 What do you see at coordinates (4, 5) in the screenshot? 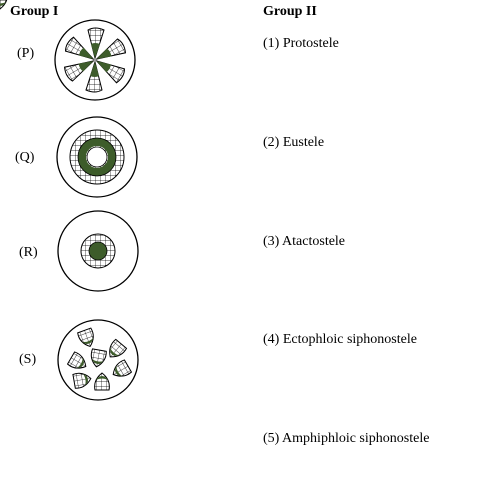
I see `vascular-bundle` at bounding box center [4, 5].